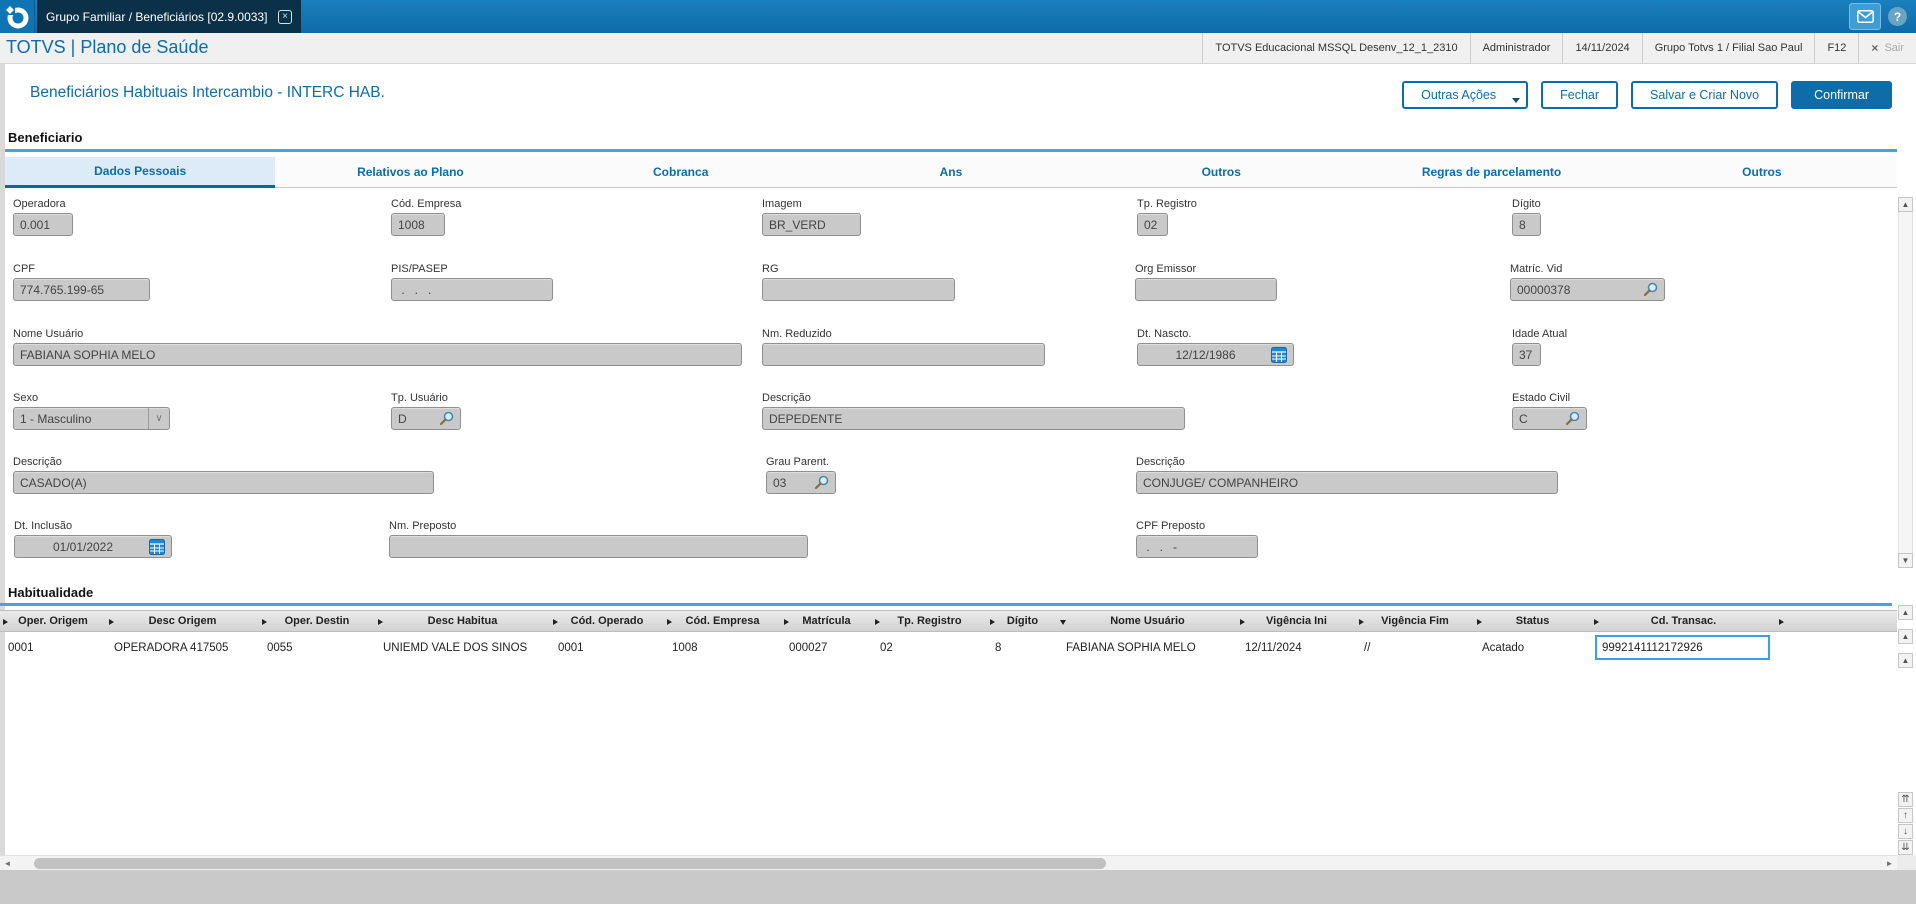 The height and width of the screenshot is (904, 1916). I want to click on tab-relativos-ao-plano: Relativos ao Plano, so click(410, 172).